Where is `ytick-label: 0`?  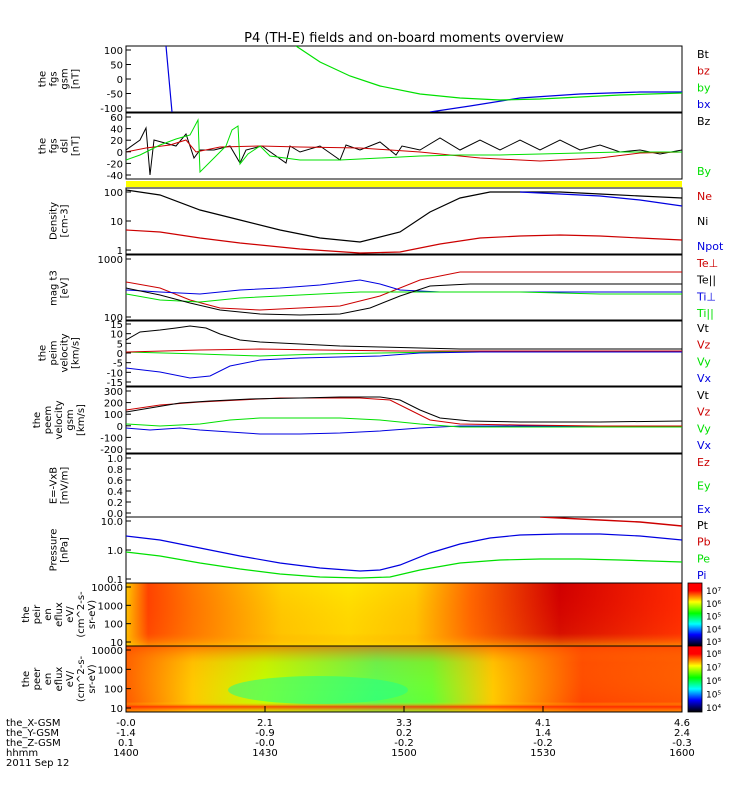 ytick-label: 0 is located at coordinates (120, 427).